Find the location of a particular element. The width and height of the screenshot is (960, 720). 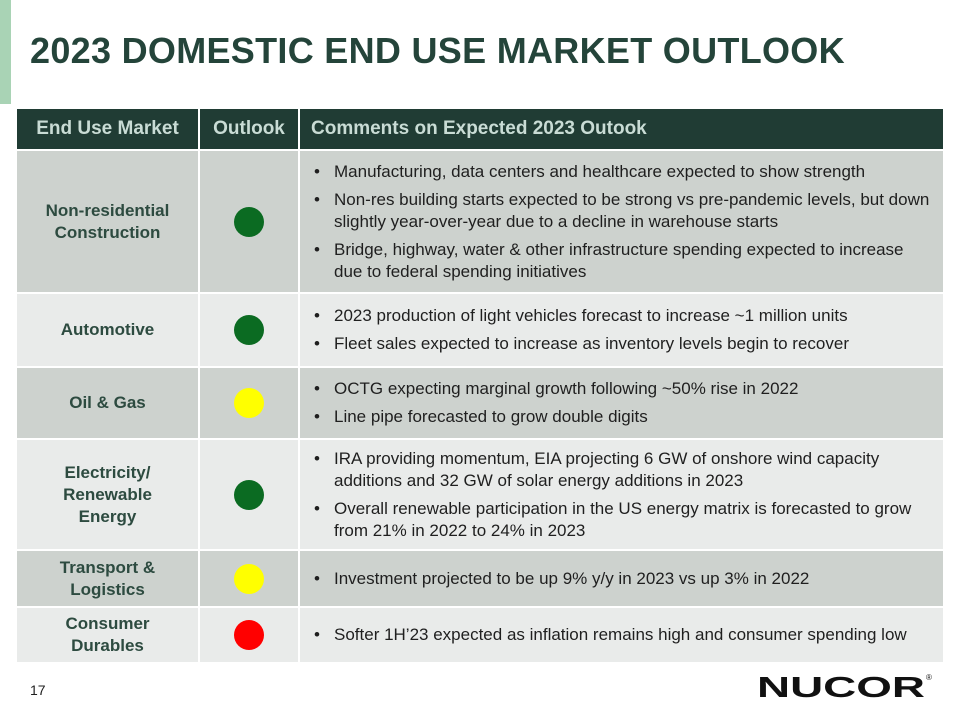

market-name: Transport & Logistics is located at coordinates (108, 579).